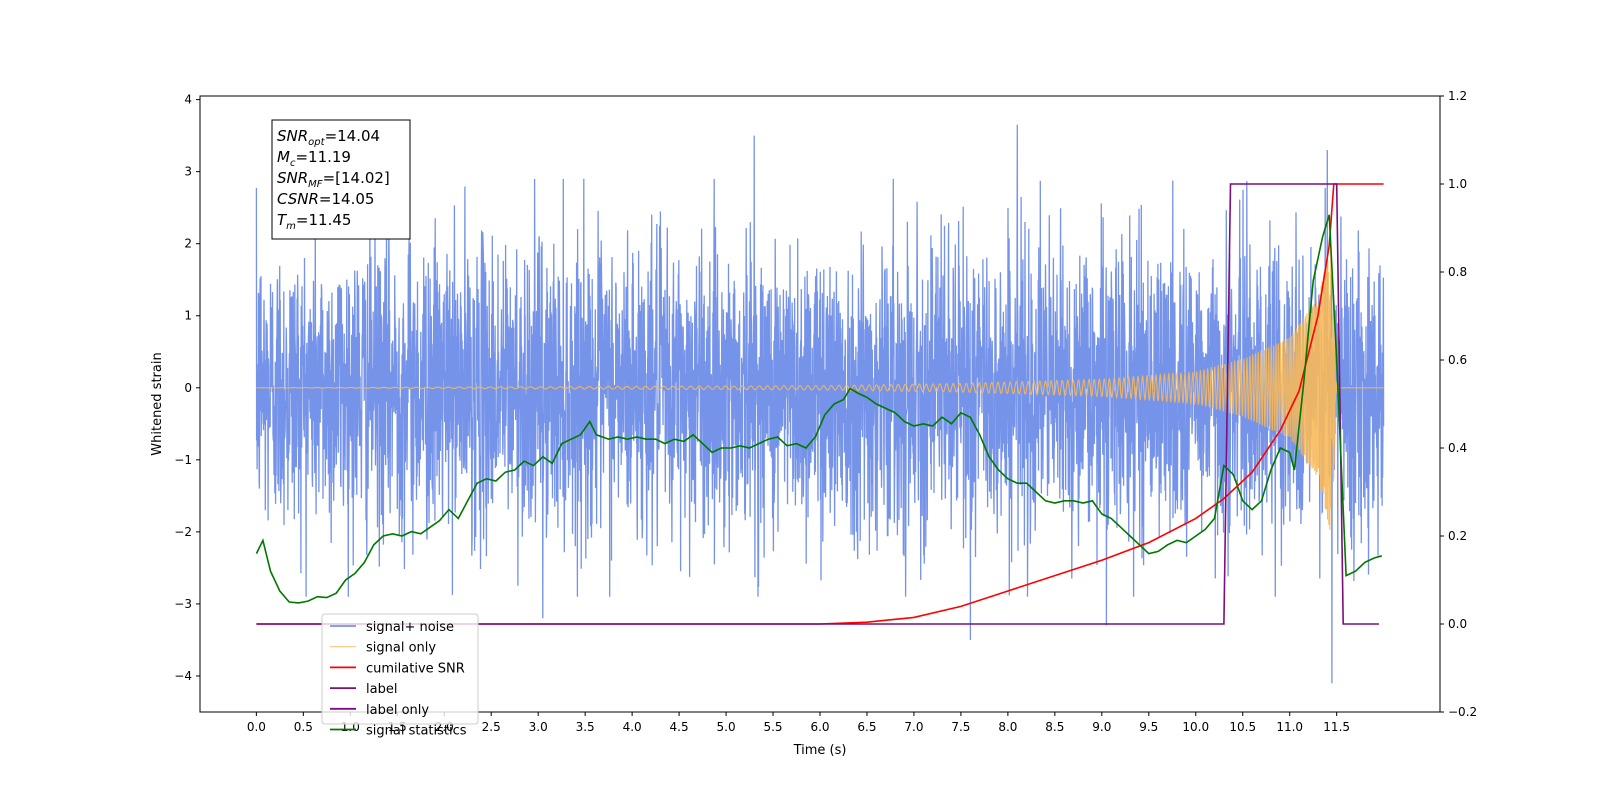  What do you see at coordinates (1242, 727) in the screenshot?
I see `x-tick-label: 10.5` at bounding box center [1242, 727].